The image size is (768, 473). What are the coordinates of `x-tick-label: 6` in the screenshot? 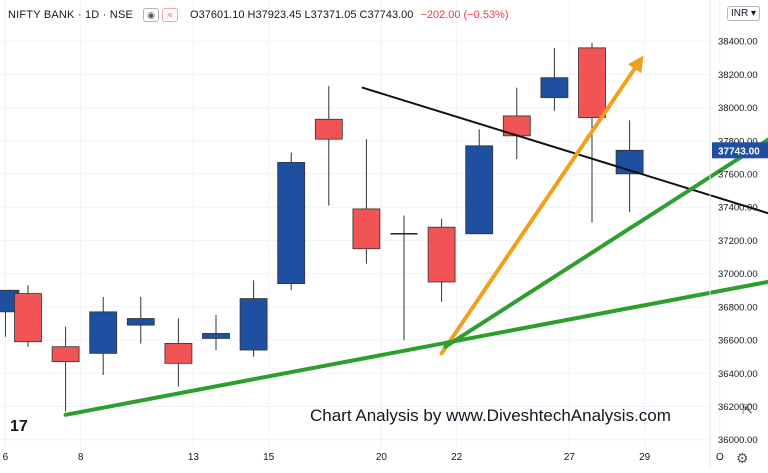 It's located at (6, 457).